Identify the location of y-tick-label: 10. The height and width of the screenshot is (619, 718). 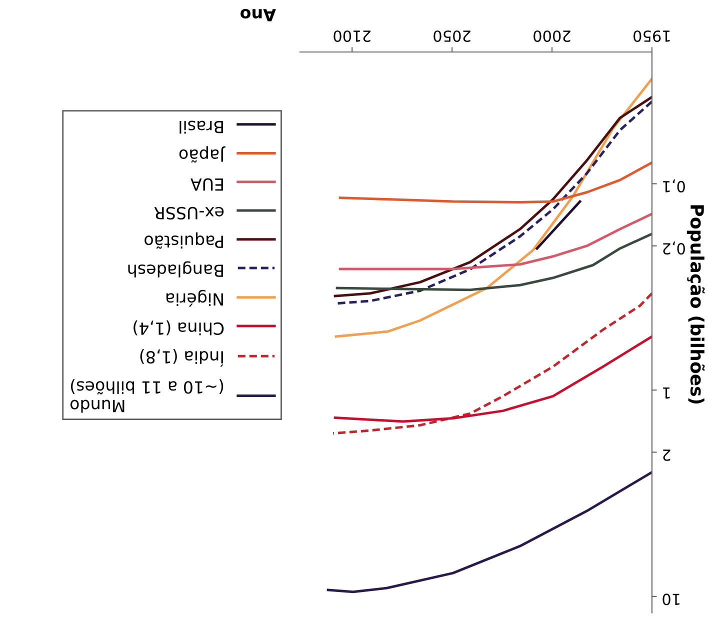
(671, 600).